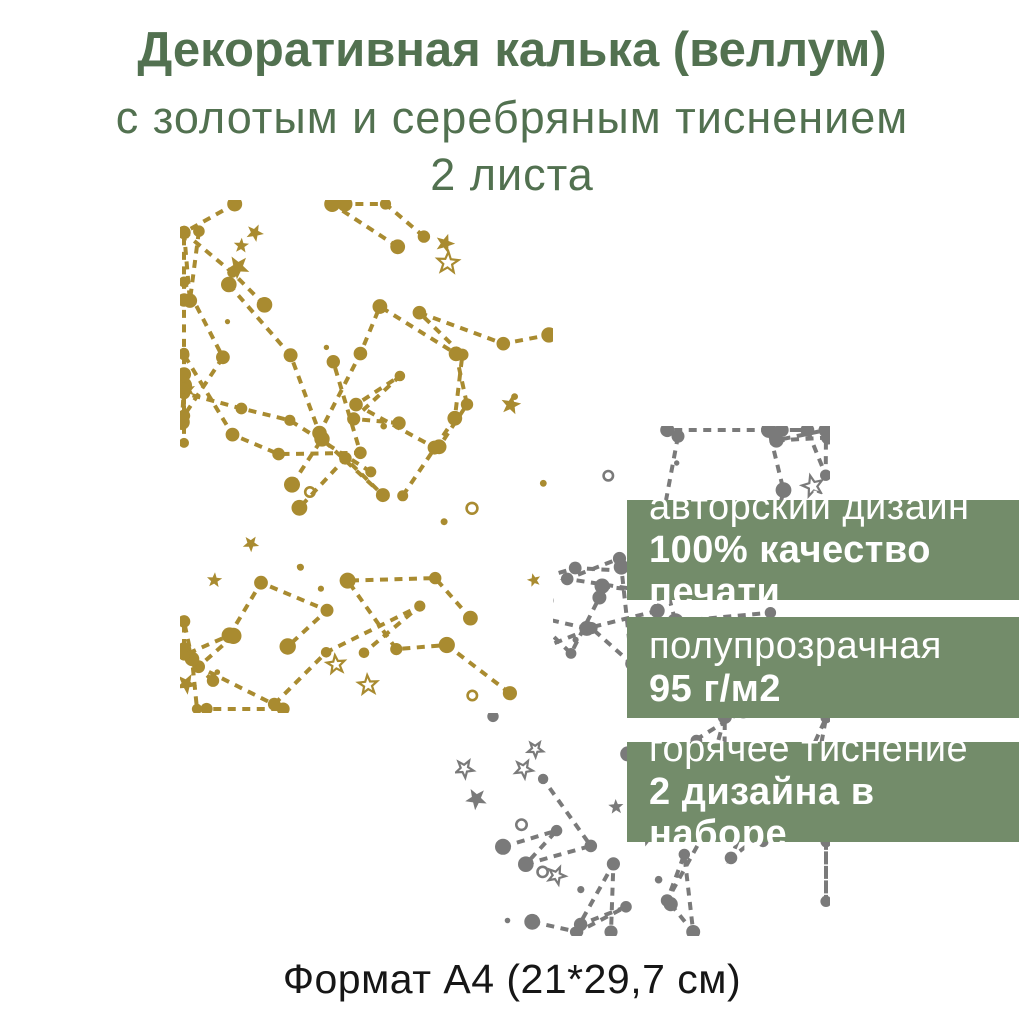 The height and width of the screenshot is (1021, 1024). What do you see at coordinates (715, 688) in the screenshot?
I see `badge-translucent-line2: 95 г/м2` at bounding box center [715, 688].